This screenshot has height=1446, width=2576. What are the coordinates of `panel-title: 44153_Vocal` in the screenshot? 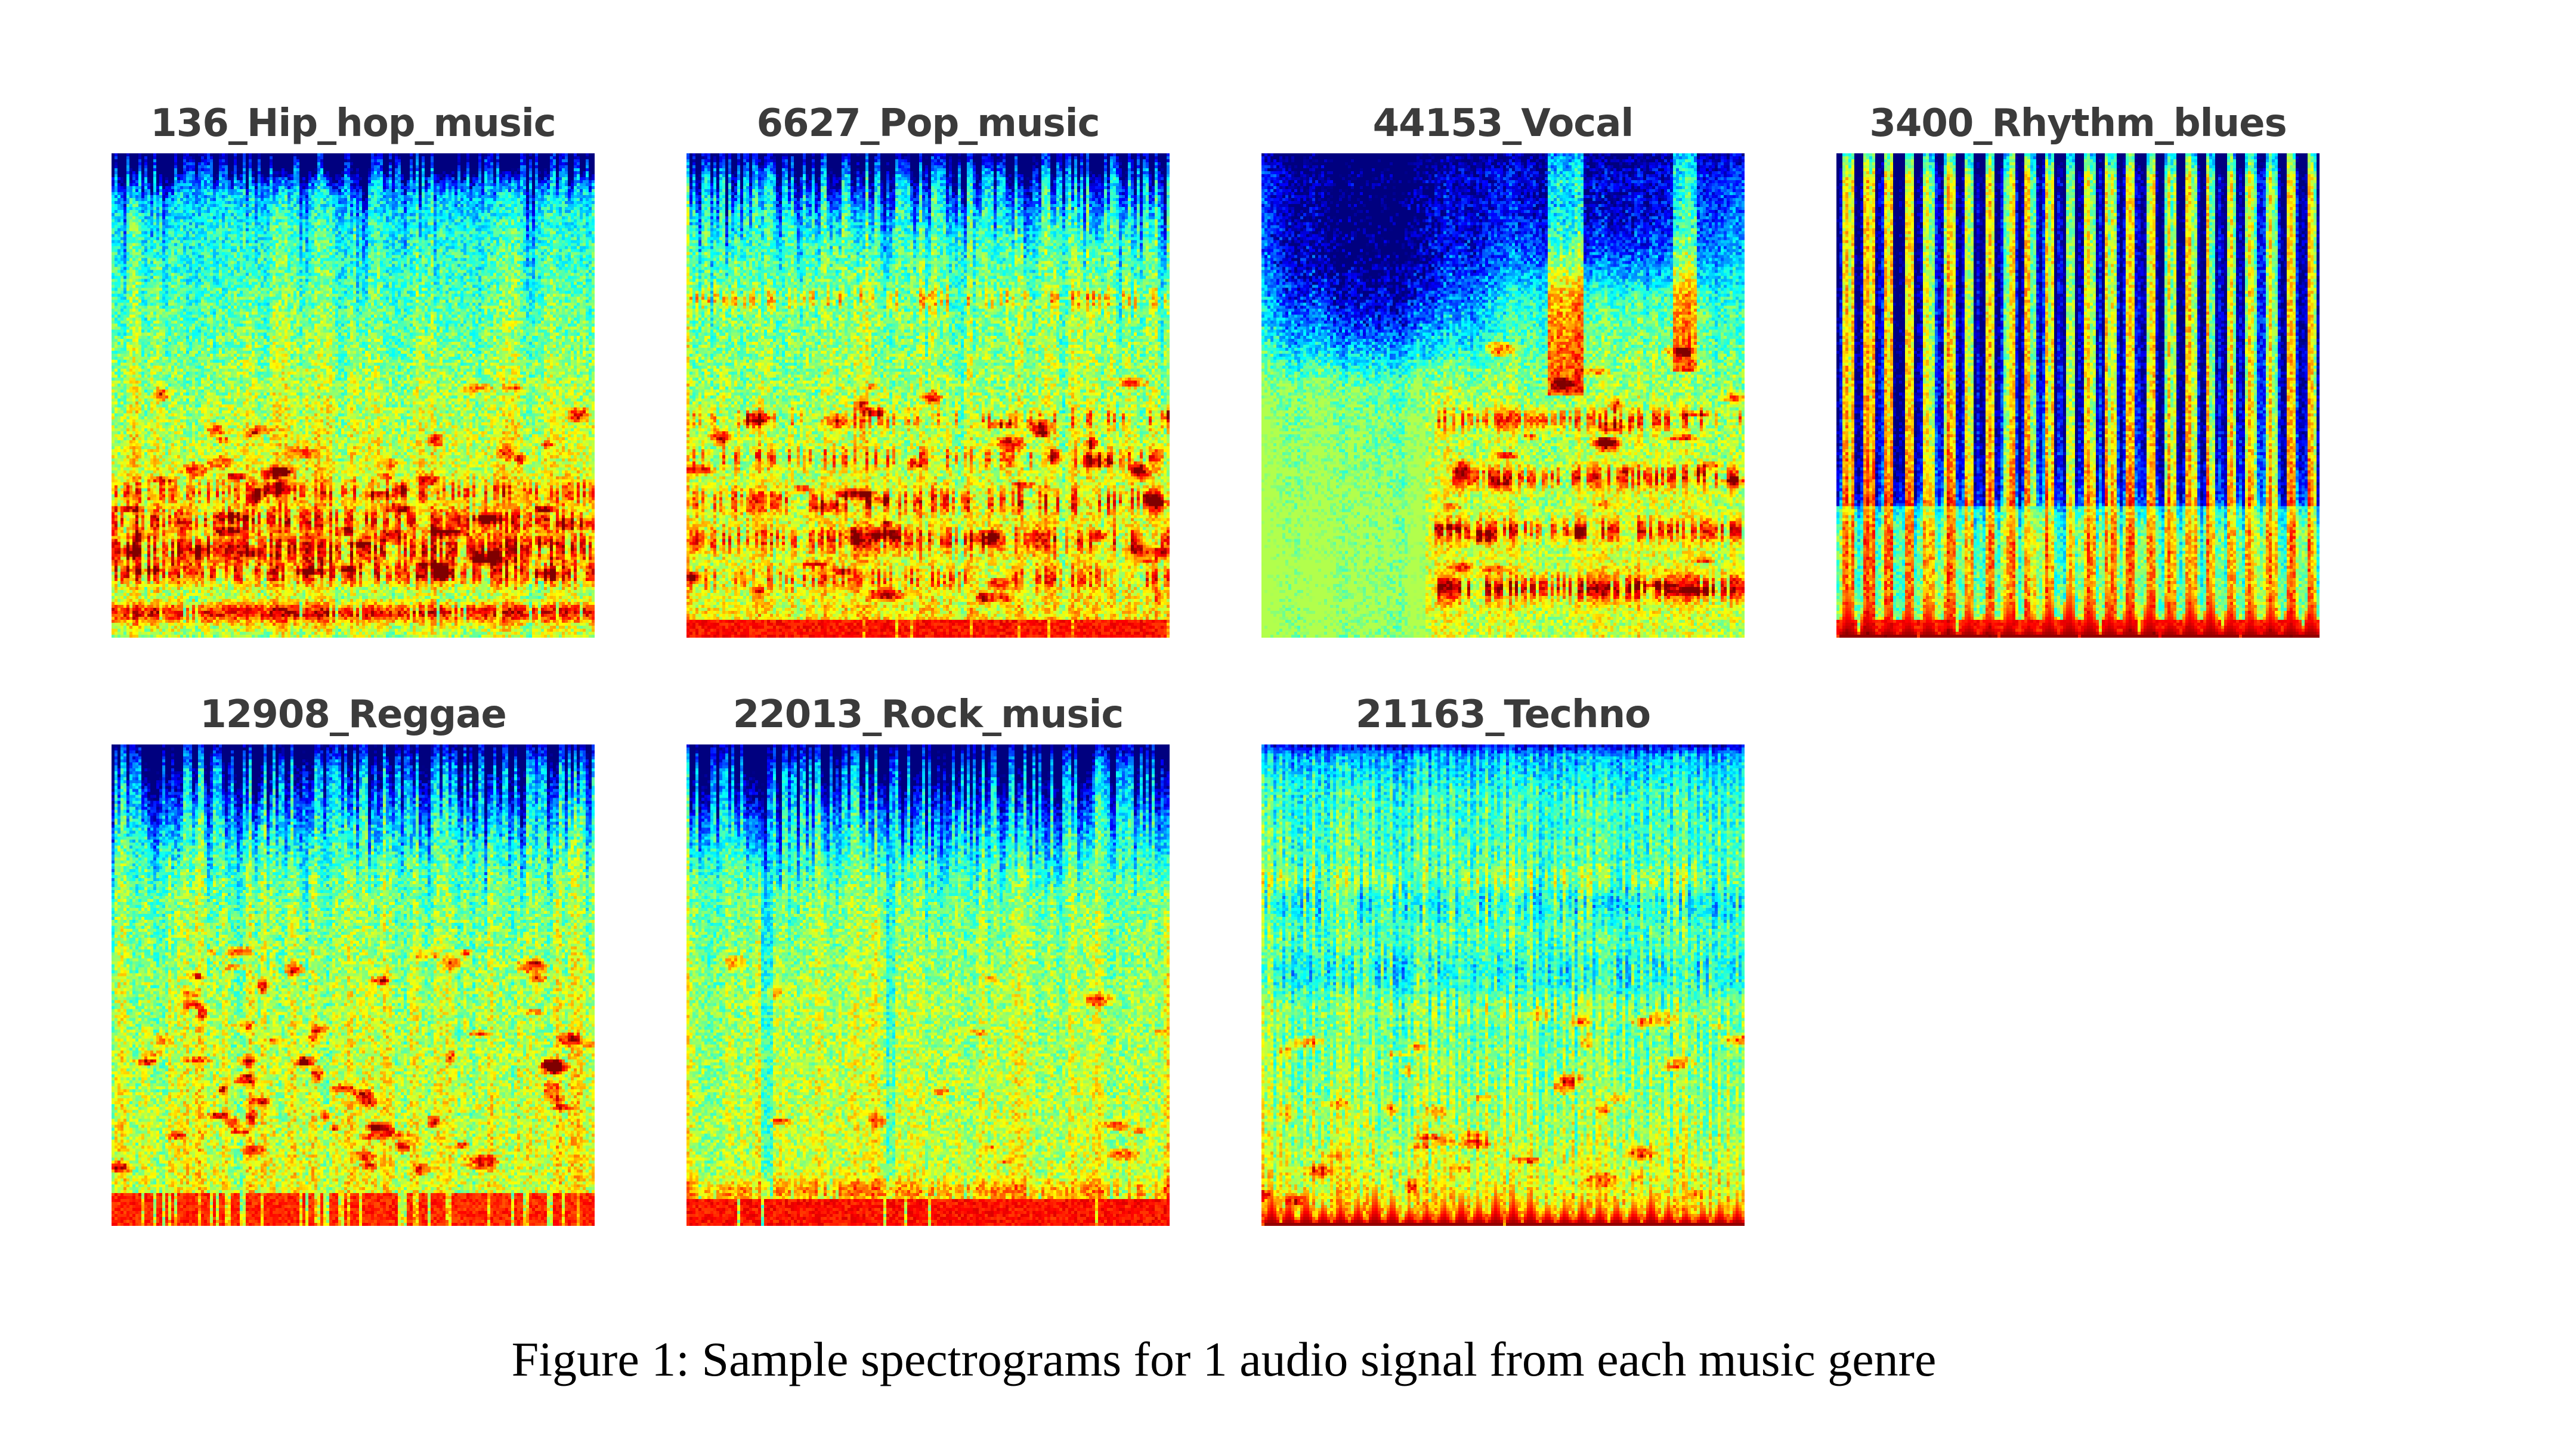 It's located at (1503, 123).